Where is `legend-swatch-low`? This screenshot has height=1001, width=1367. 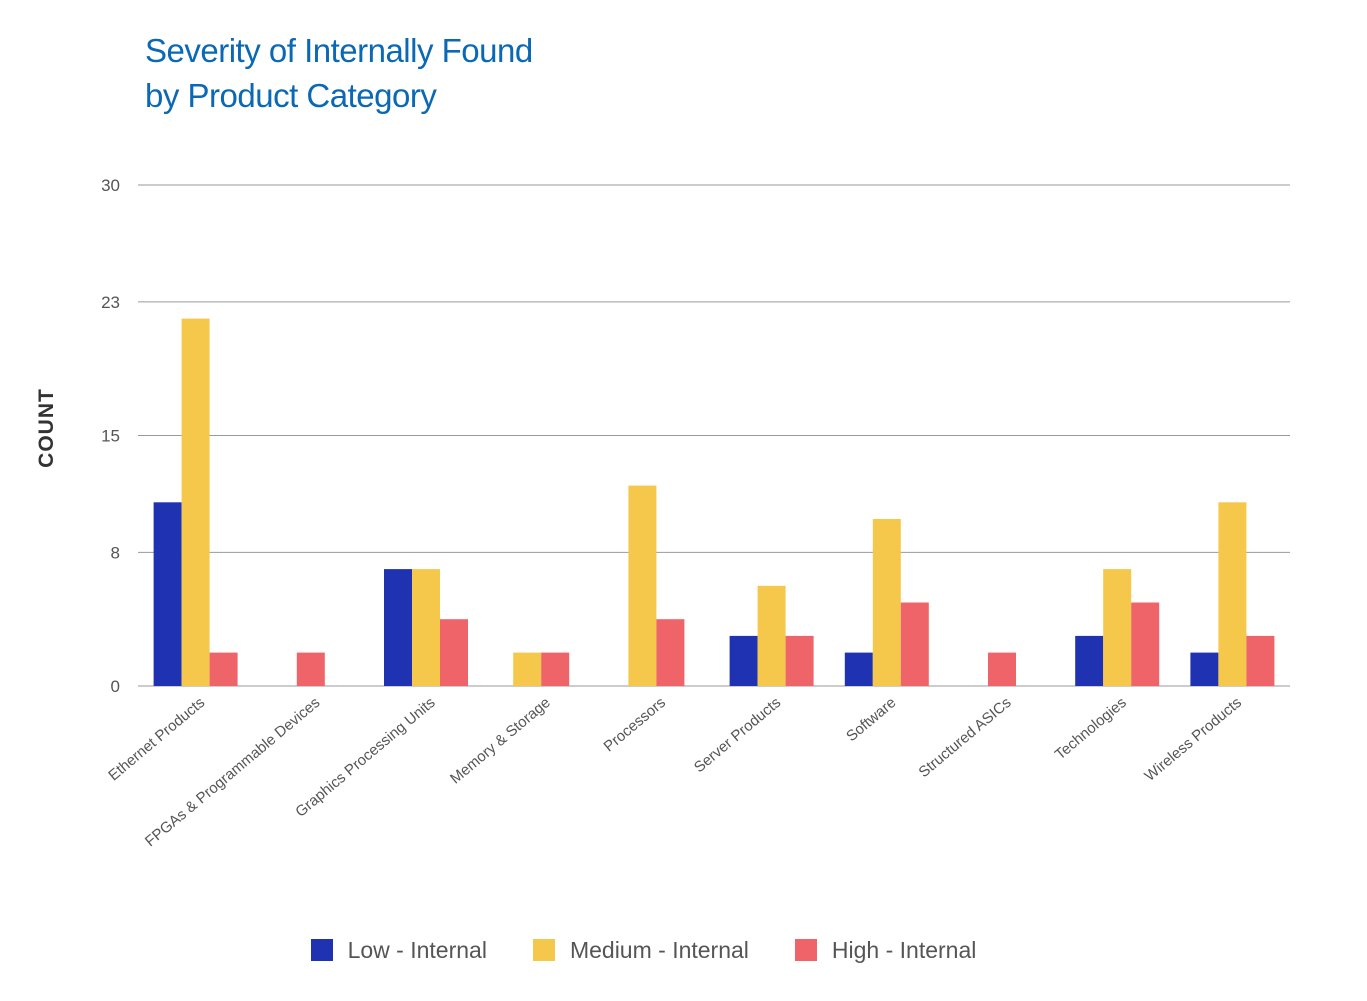 legend-swatch-low is located at coordinates (321, 950).